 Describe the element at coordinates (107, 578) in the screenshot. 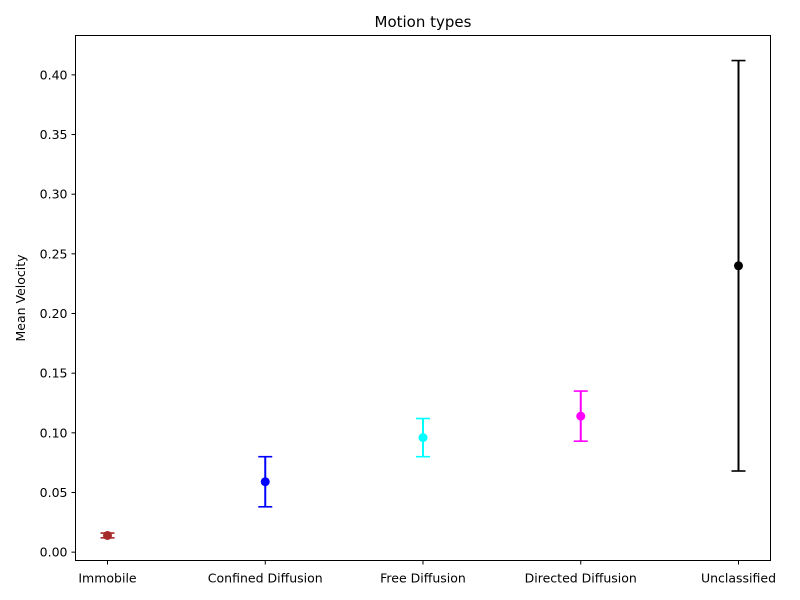

I see `x-tick-label: Immobile` at that location.